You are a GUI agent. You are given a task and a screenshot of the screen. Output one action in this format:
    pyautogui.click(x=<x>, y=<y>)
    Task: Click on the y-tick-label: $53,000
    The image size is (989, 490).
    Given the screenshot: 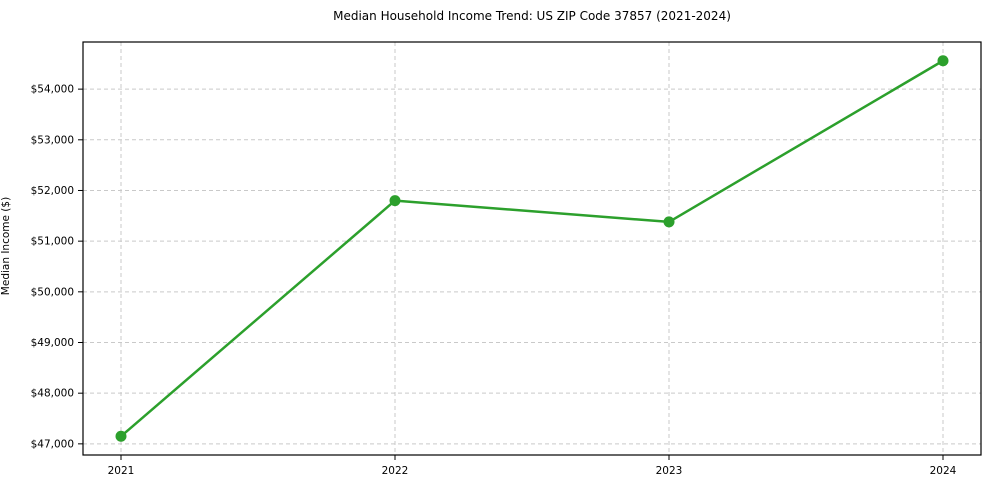 What is the action you would take?
    pyautogui.click(x=52, y=140)
    